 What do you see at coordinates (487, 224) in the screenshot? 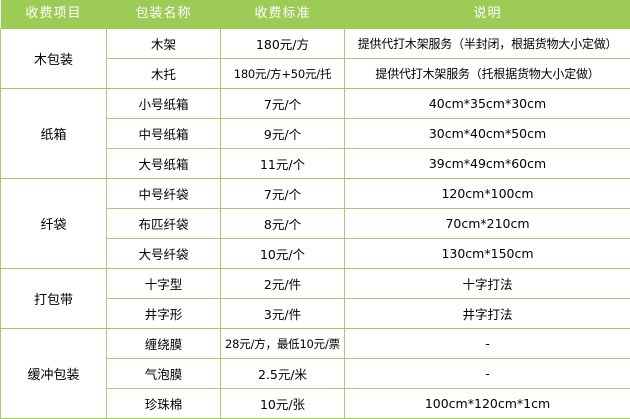
I see `description-cell: 70cm*210cm` at bounding box center [487, 224].